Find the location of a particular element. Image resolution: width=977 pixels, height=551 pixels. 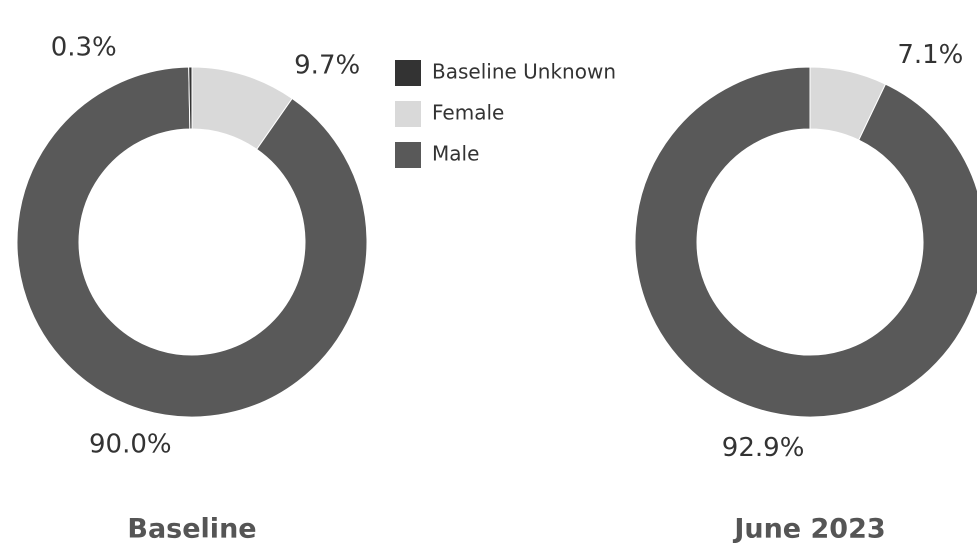

legend-label: Female is located at coordinates (468, 113).